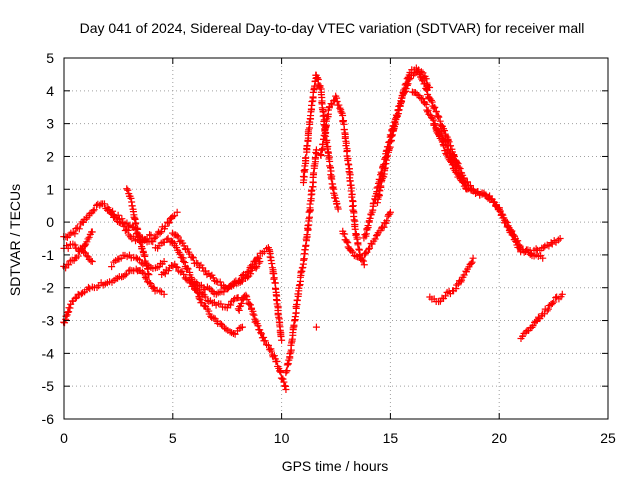 The height and width of the screenshot is (480, 640). I want to click on y-axis-label: SDTVAR / TECUs, so click(15, 240).